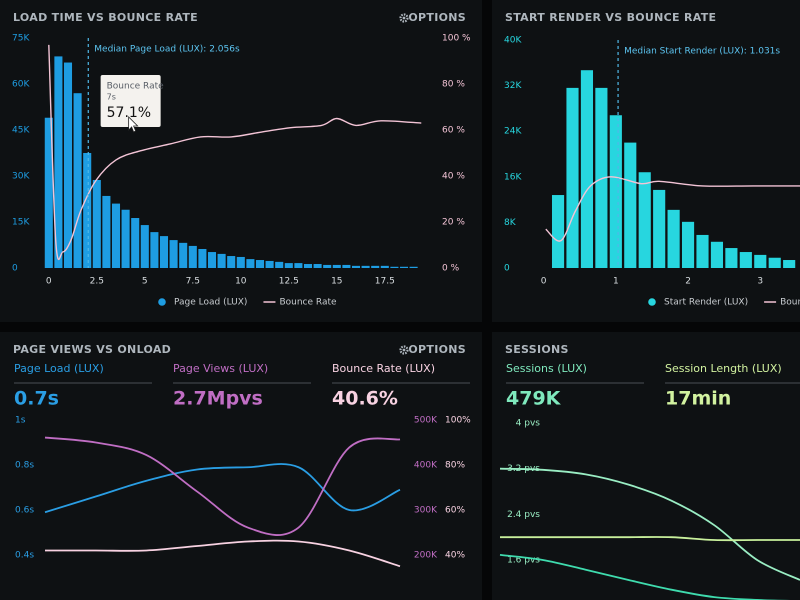 The image size is (800, 600). I want to click on tooltip-value: 57.1%, so click(129, 113).